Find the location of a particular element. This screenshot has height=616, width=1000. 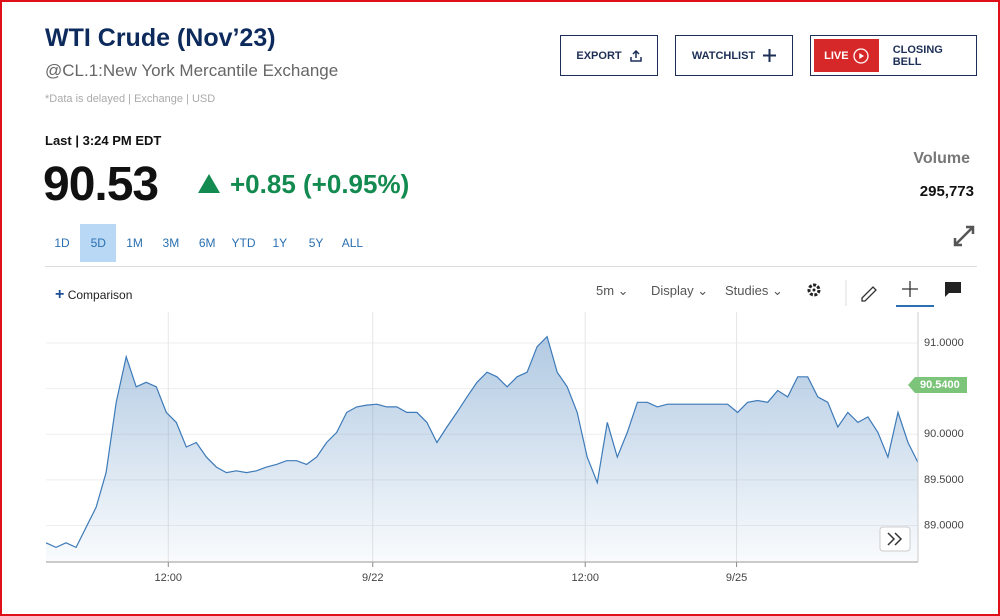

settings-icon is located at coordinates (814, 290).